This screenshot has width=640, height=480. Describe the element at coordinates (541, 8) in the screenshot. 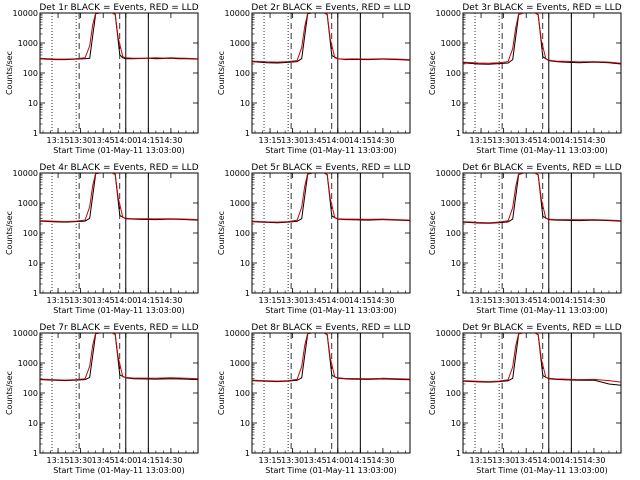

I see `panel-title: Det 3r BLACK = Events, RED = LLD` at that location.